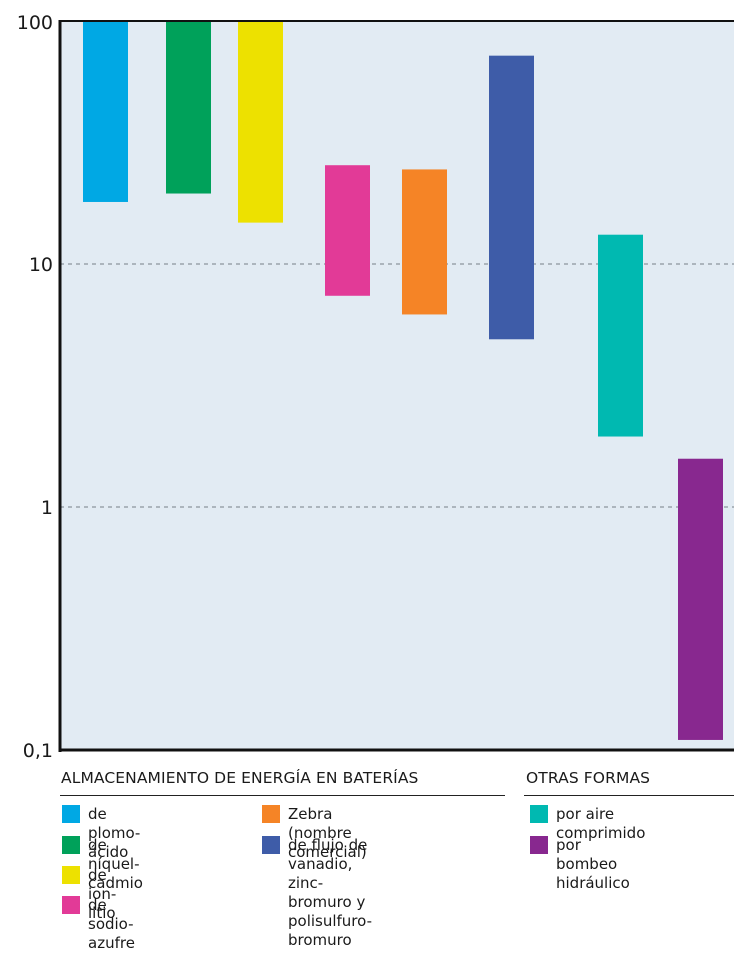 This screenshot has width=734, height=953. What do you see at coordinates (588, 778) in the screenshot?
I see `legend-heading-other: OTRAS FORMAS` at bounding box center [588, 778].